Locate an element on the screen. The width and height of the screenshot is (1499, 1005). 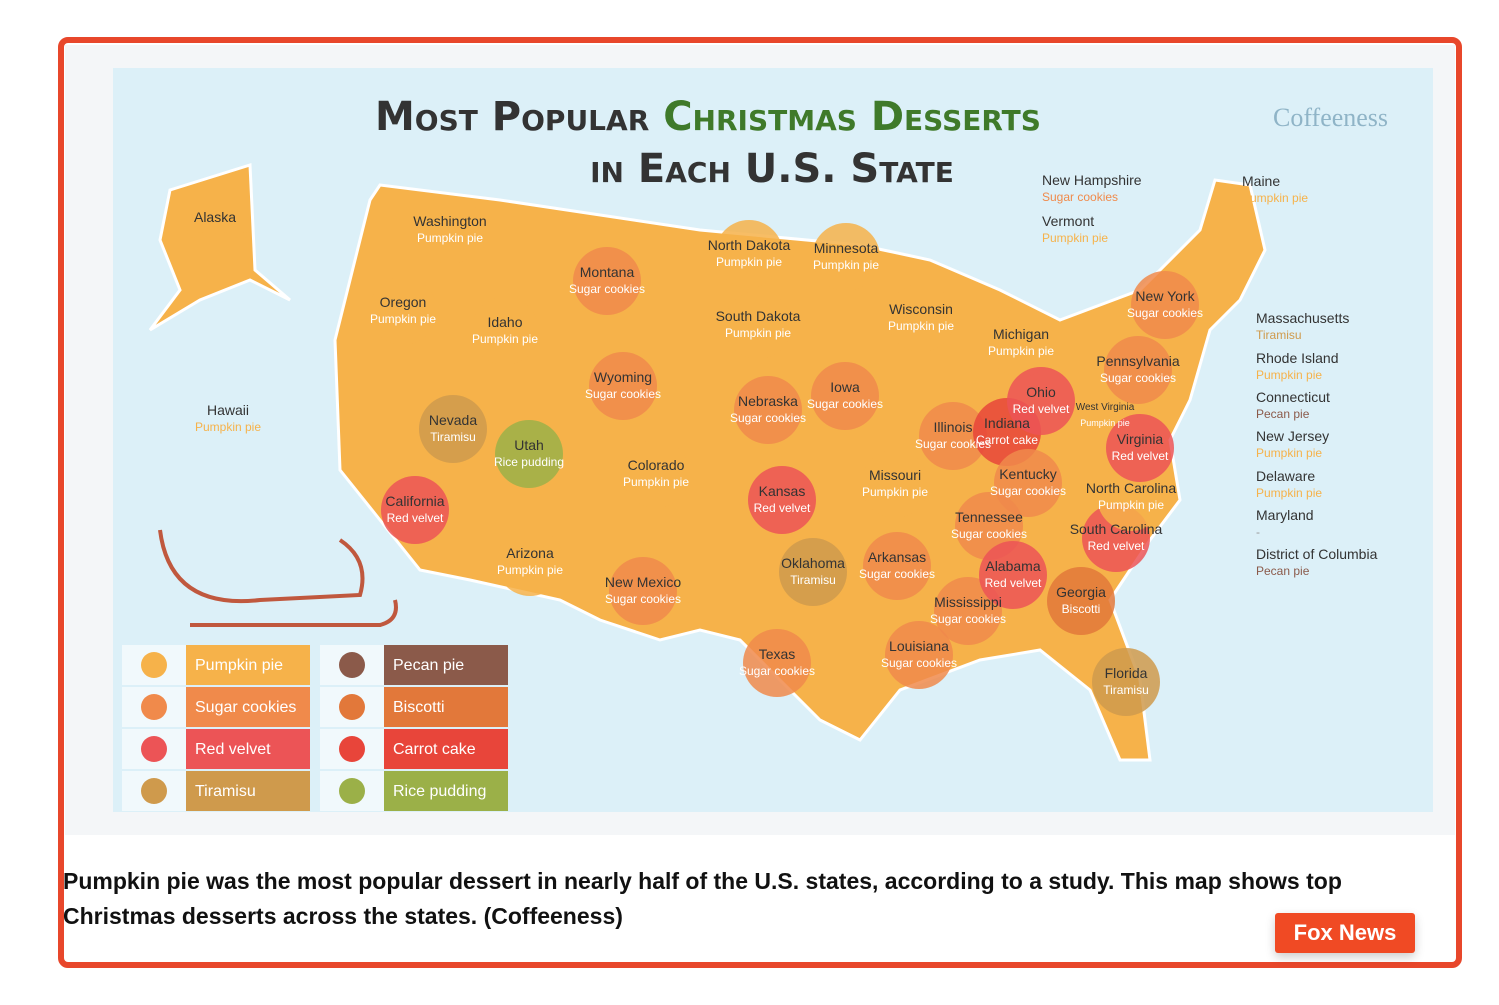
state-name: Florida is located at coordinates (1126, 673).